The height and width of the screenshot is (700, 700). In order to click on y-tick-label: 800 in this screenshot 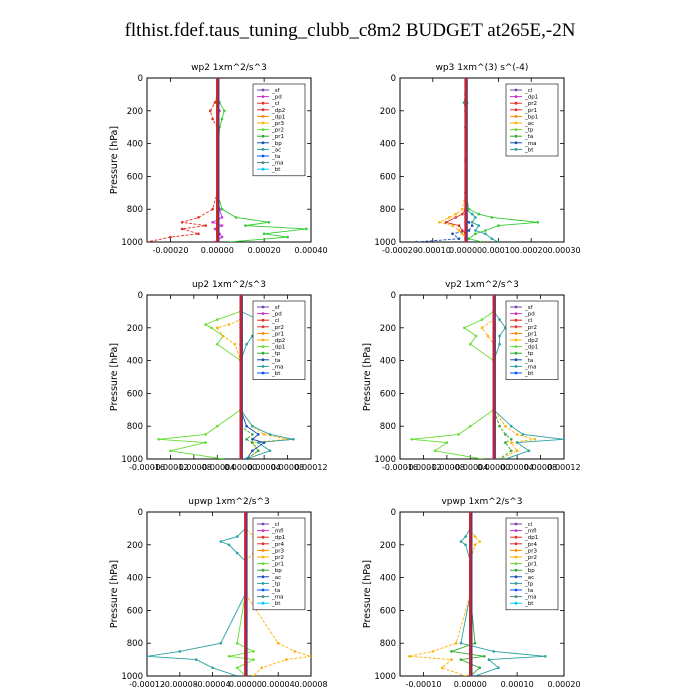, I will do `click(388, 427)`.